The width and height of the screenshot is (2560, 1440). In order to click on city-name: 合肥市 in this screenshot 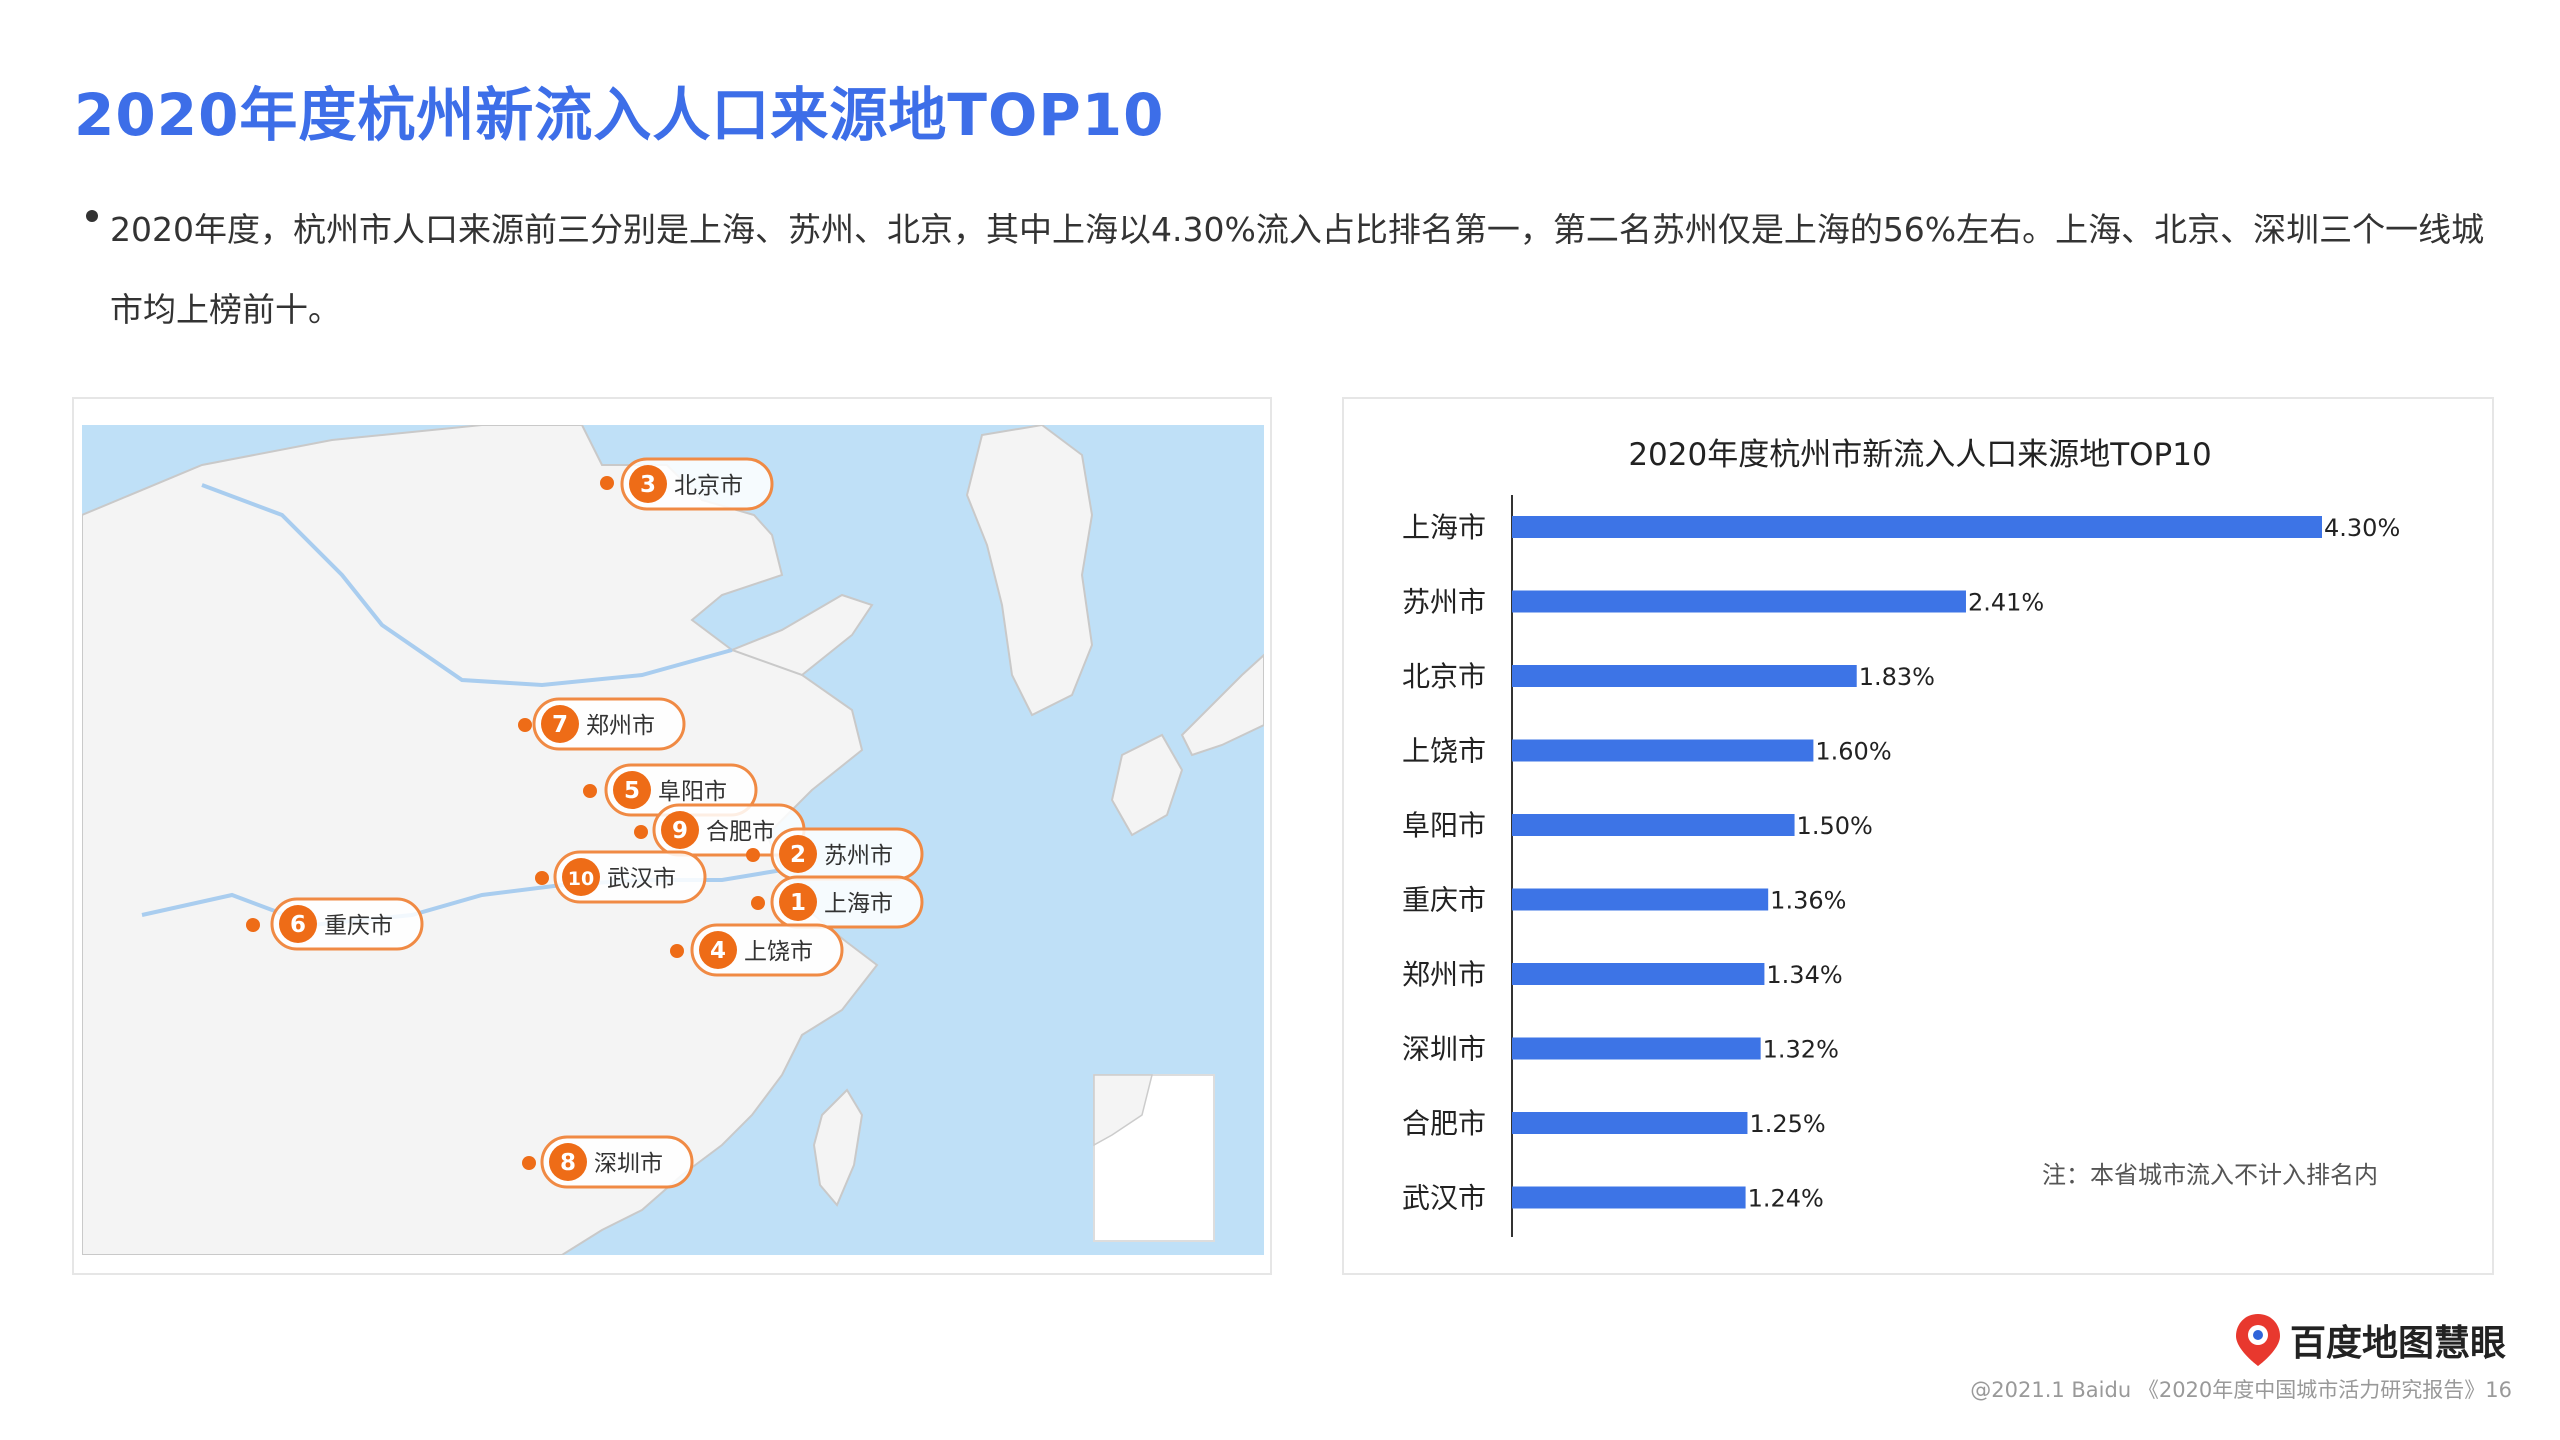, I will do `click(740, 832)`.